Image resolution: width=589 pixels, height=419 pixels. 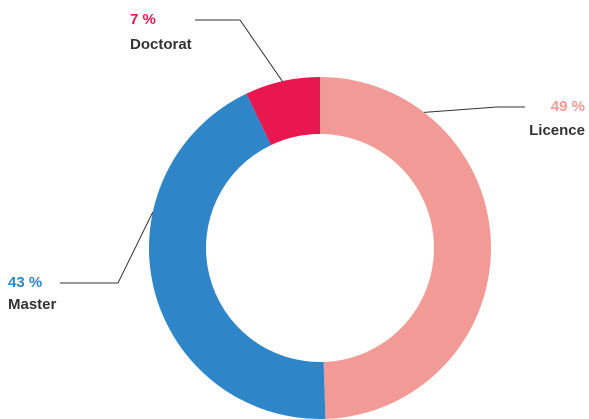 What do you see at coordinates (143, 19) in the screenshot?
I see `value-label: 7 %` at bounding box center [143, 19].